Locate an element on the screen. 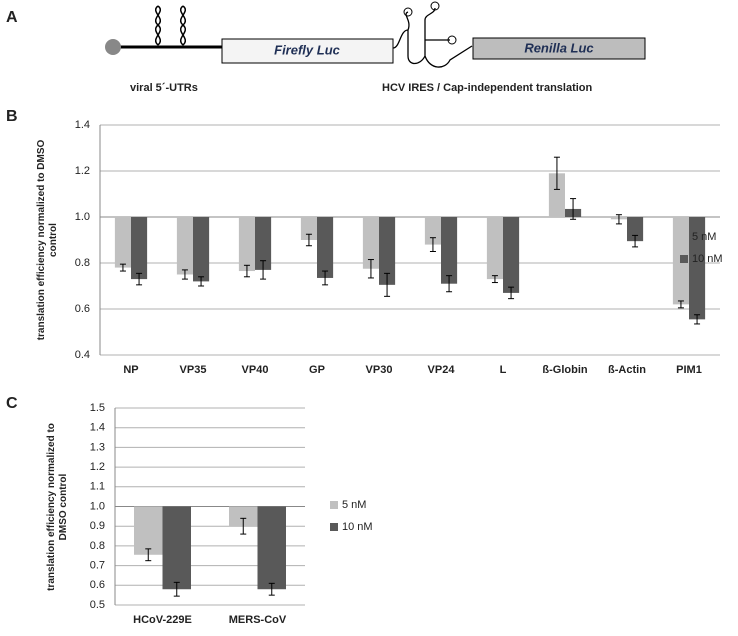 The width and height of the screenshot is (738, 636). panel-label: B is located at coordinates (12, 116).